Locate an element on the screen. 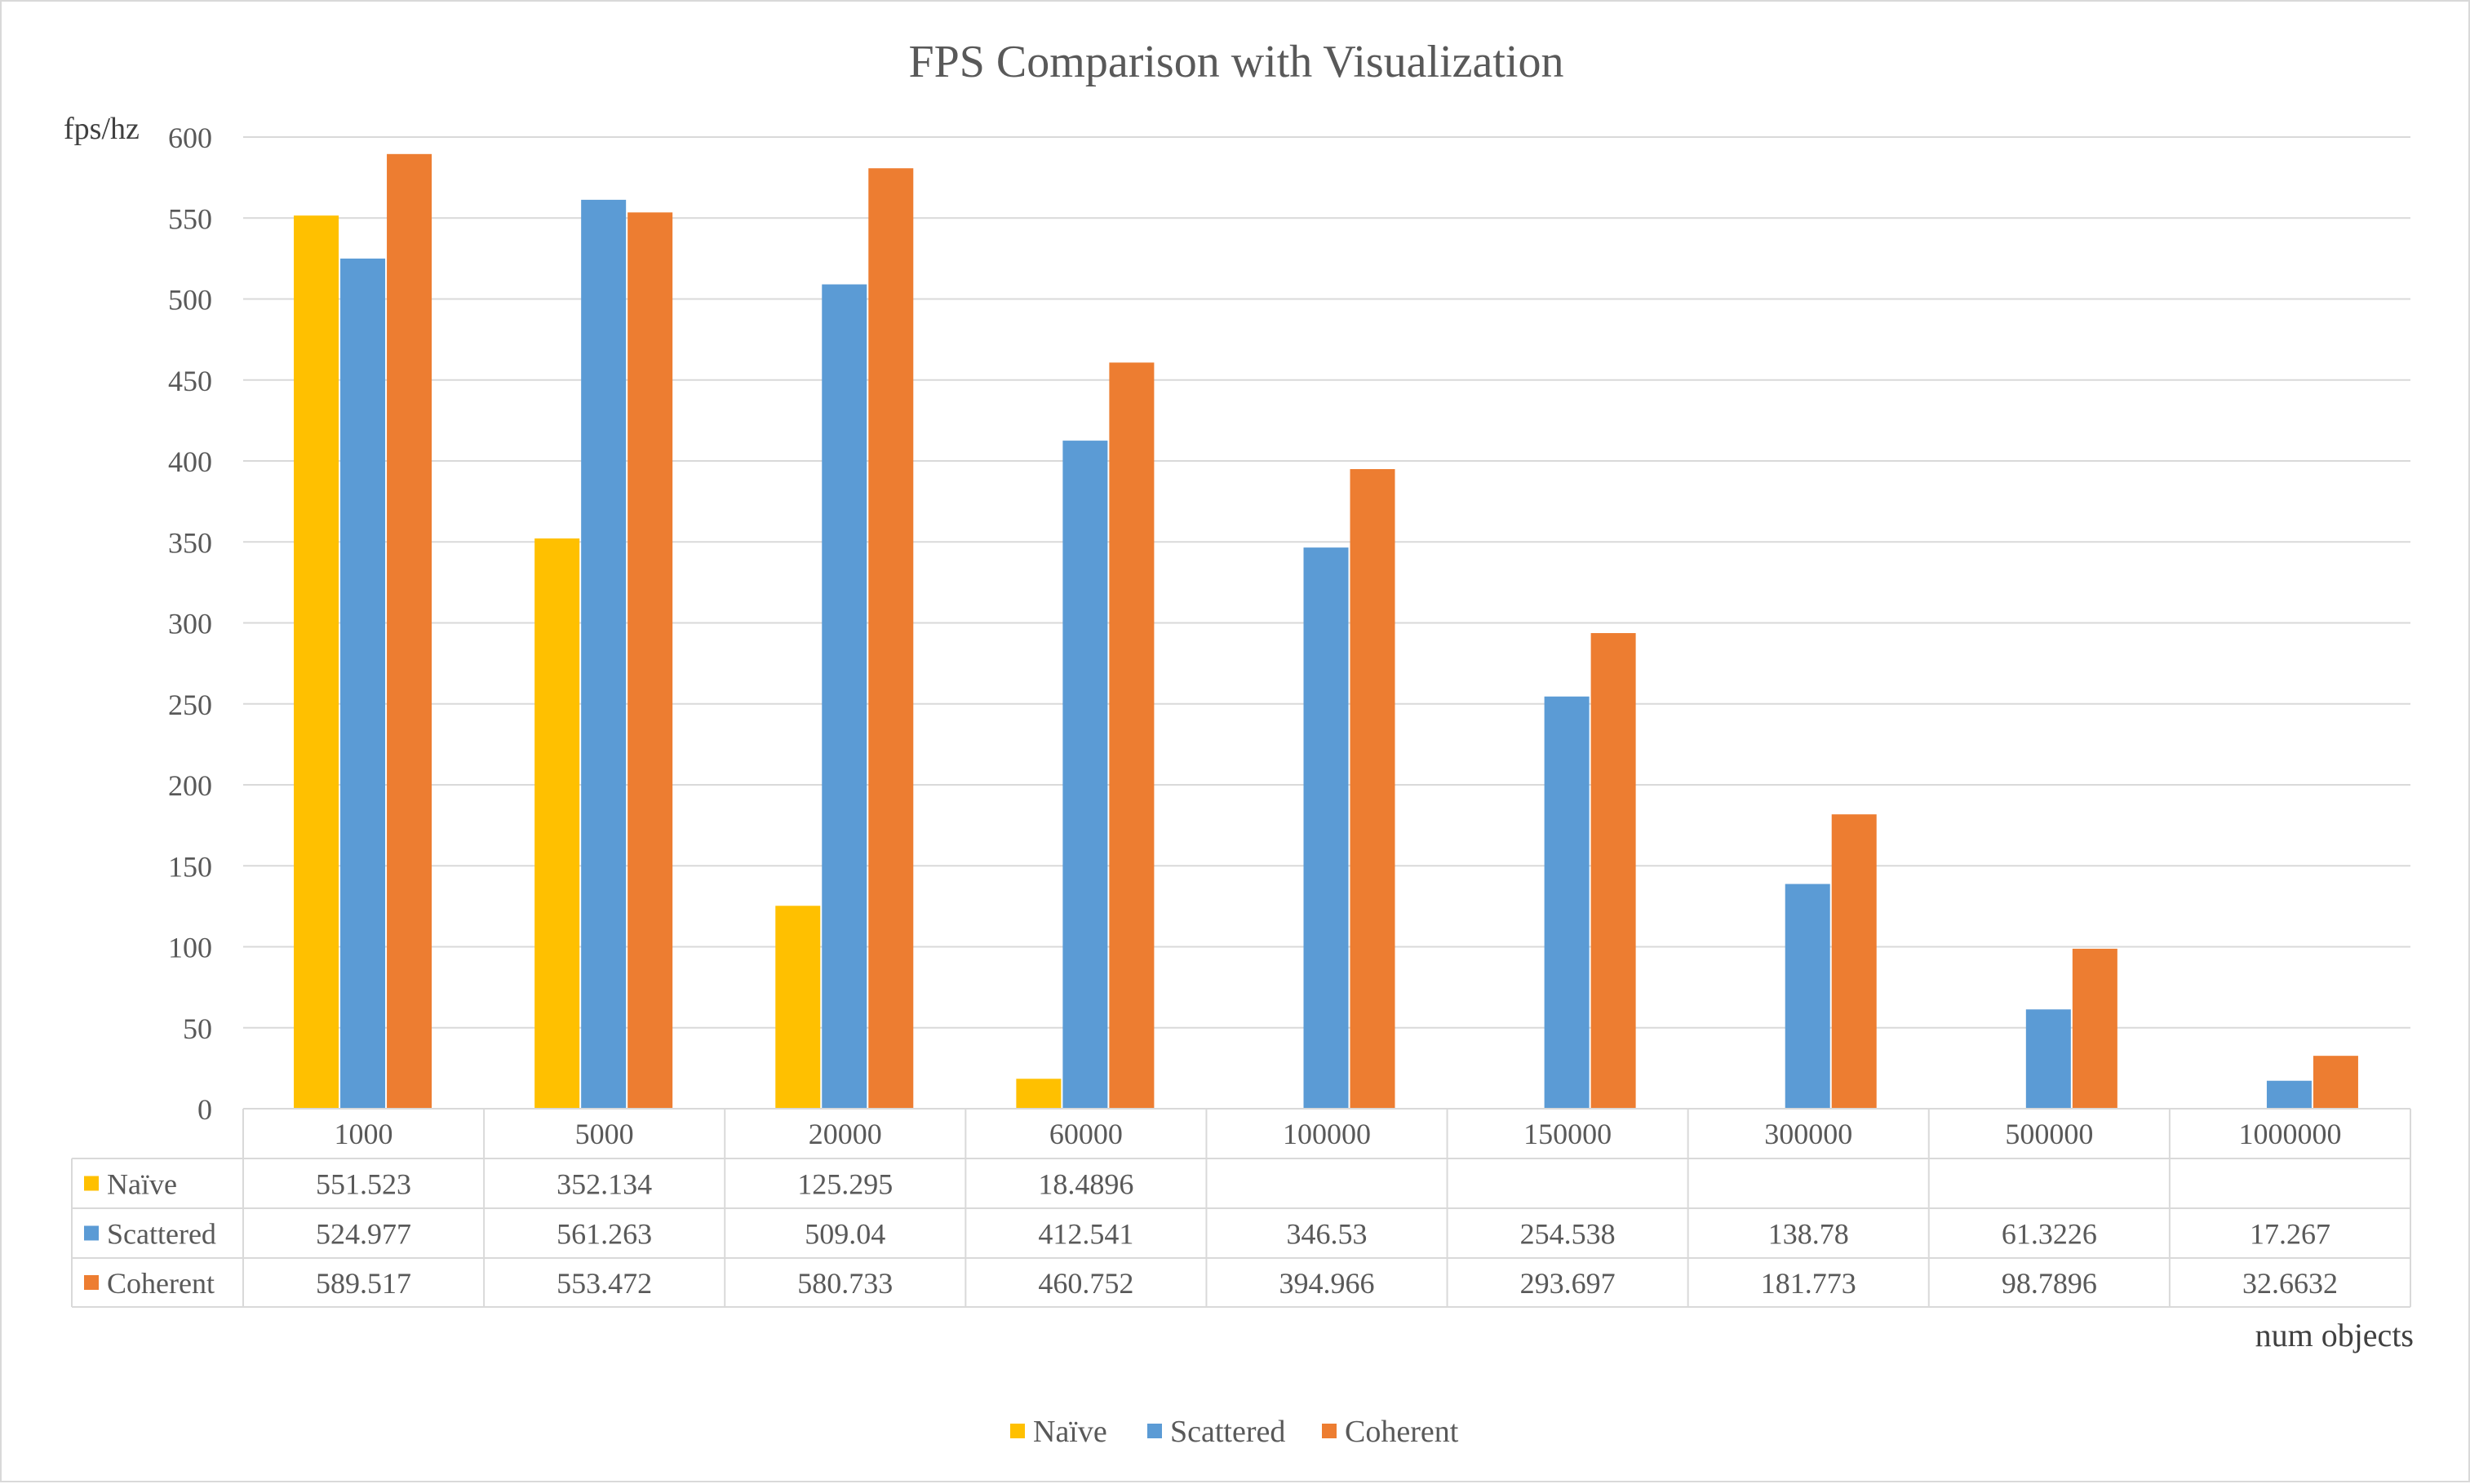 The image size is (2470, 1484). legend-key-naïve is located at coordinates (1017, 1431).